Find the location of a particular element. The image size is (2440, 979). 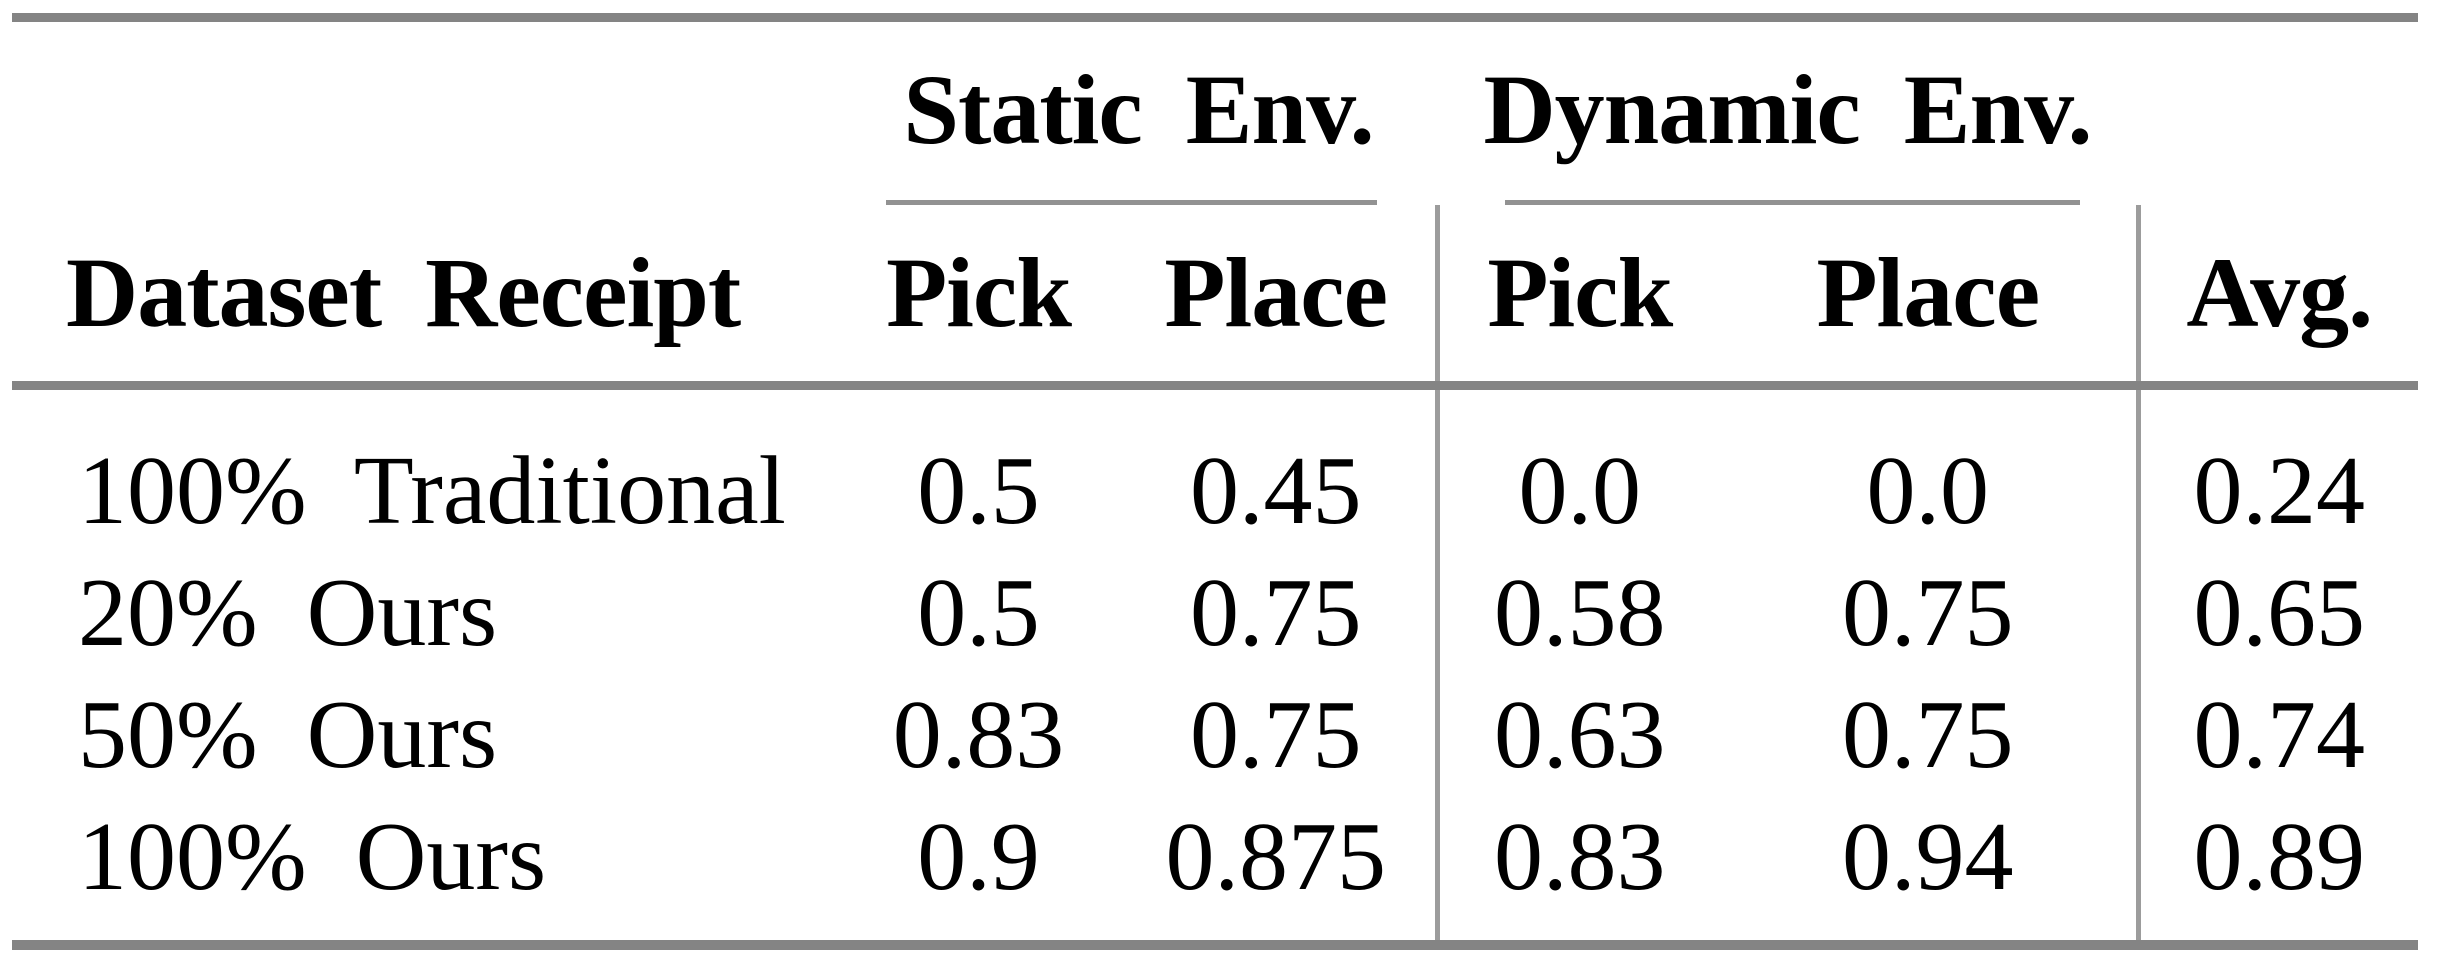

cell-dataset: 100% Ours is located at coordinates (312, 857).